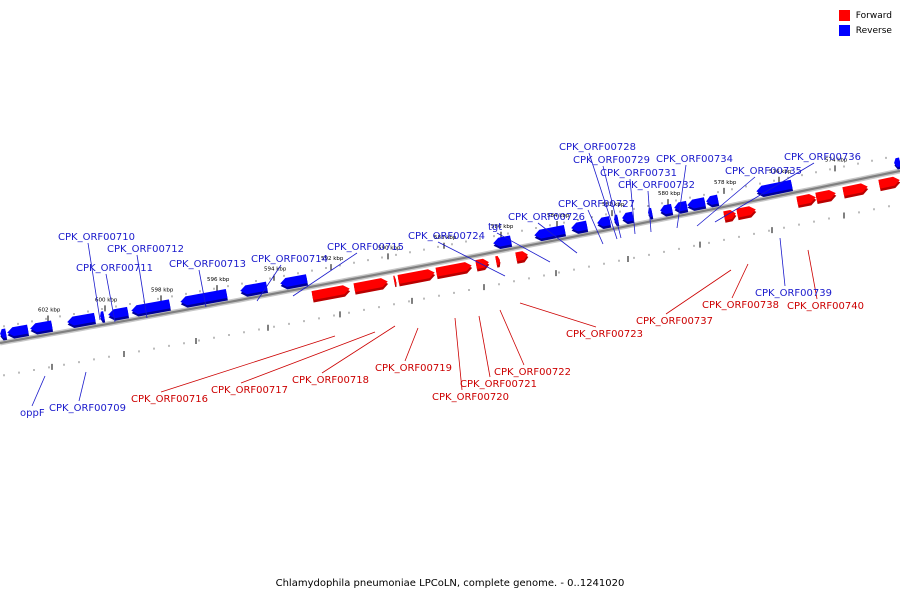  What do you see at coordinates (207, 264) in the screenshot?
I see `reverse-gene-label: CPK_ORF00713` at bounding box center [207, 264].